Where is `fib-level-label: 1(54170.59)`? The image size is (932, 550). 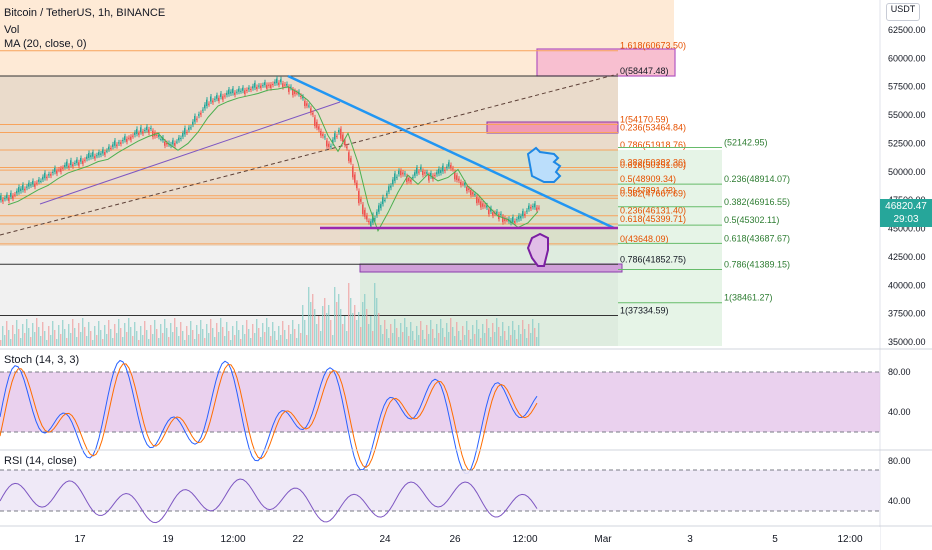 fib-level-label: 1(54170.59) is located at coordinates (644, 120).